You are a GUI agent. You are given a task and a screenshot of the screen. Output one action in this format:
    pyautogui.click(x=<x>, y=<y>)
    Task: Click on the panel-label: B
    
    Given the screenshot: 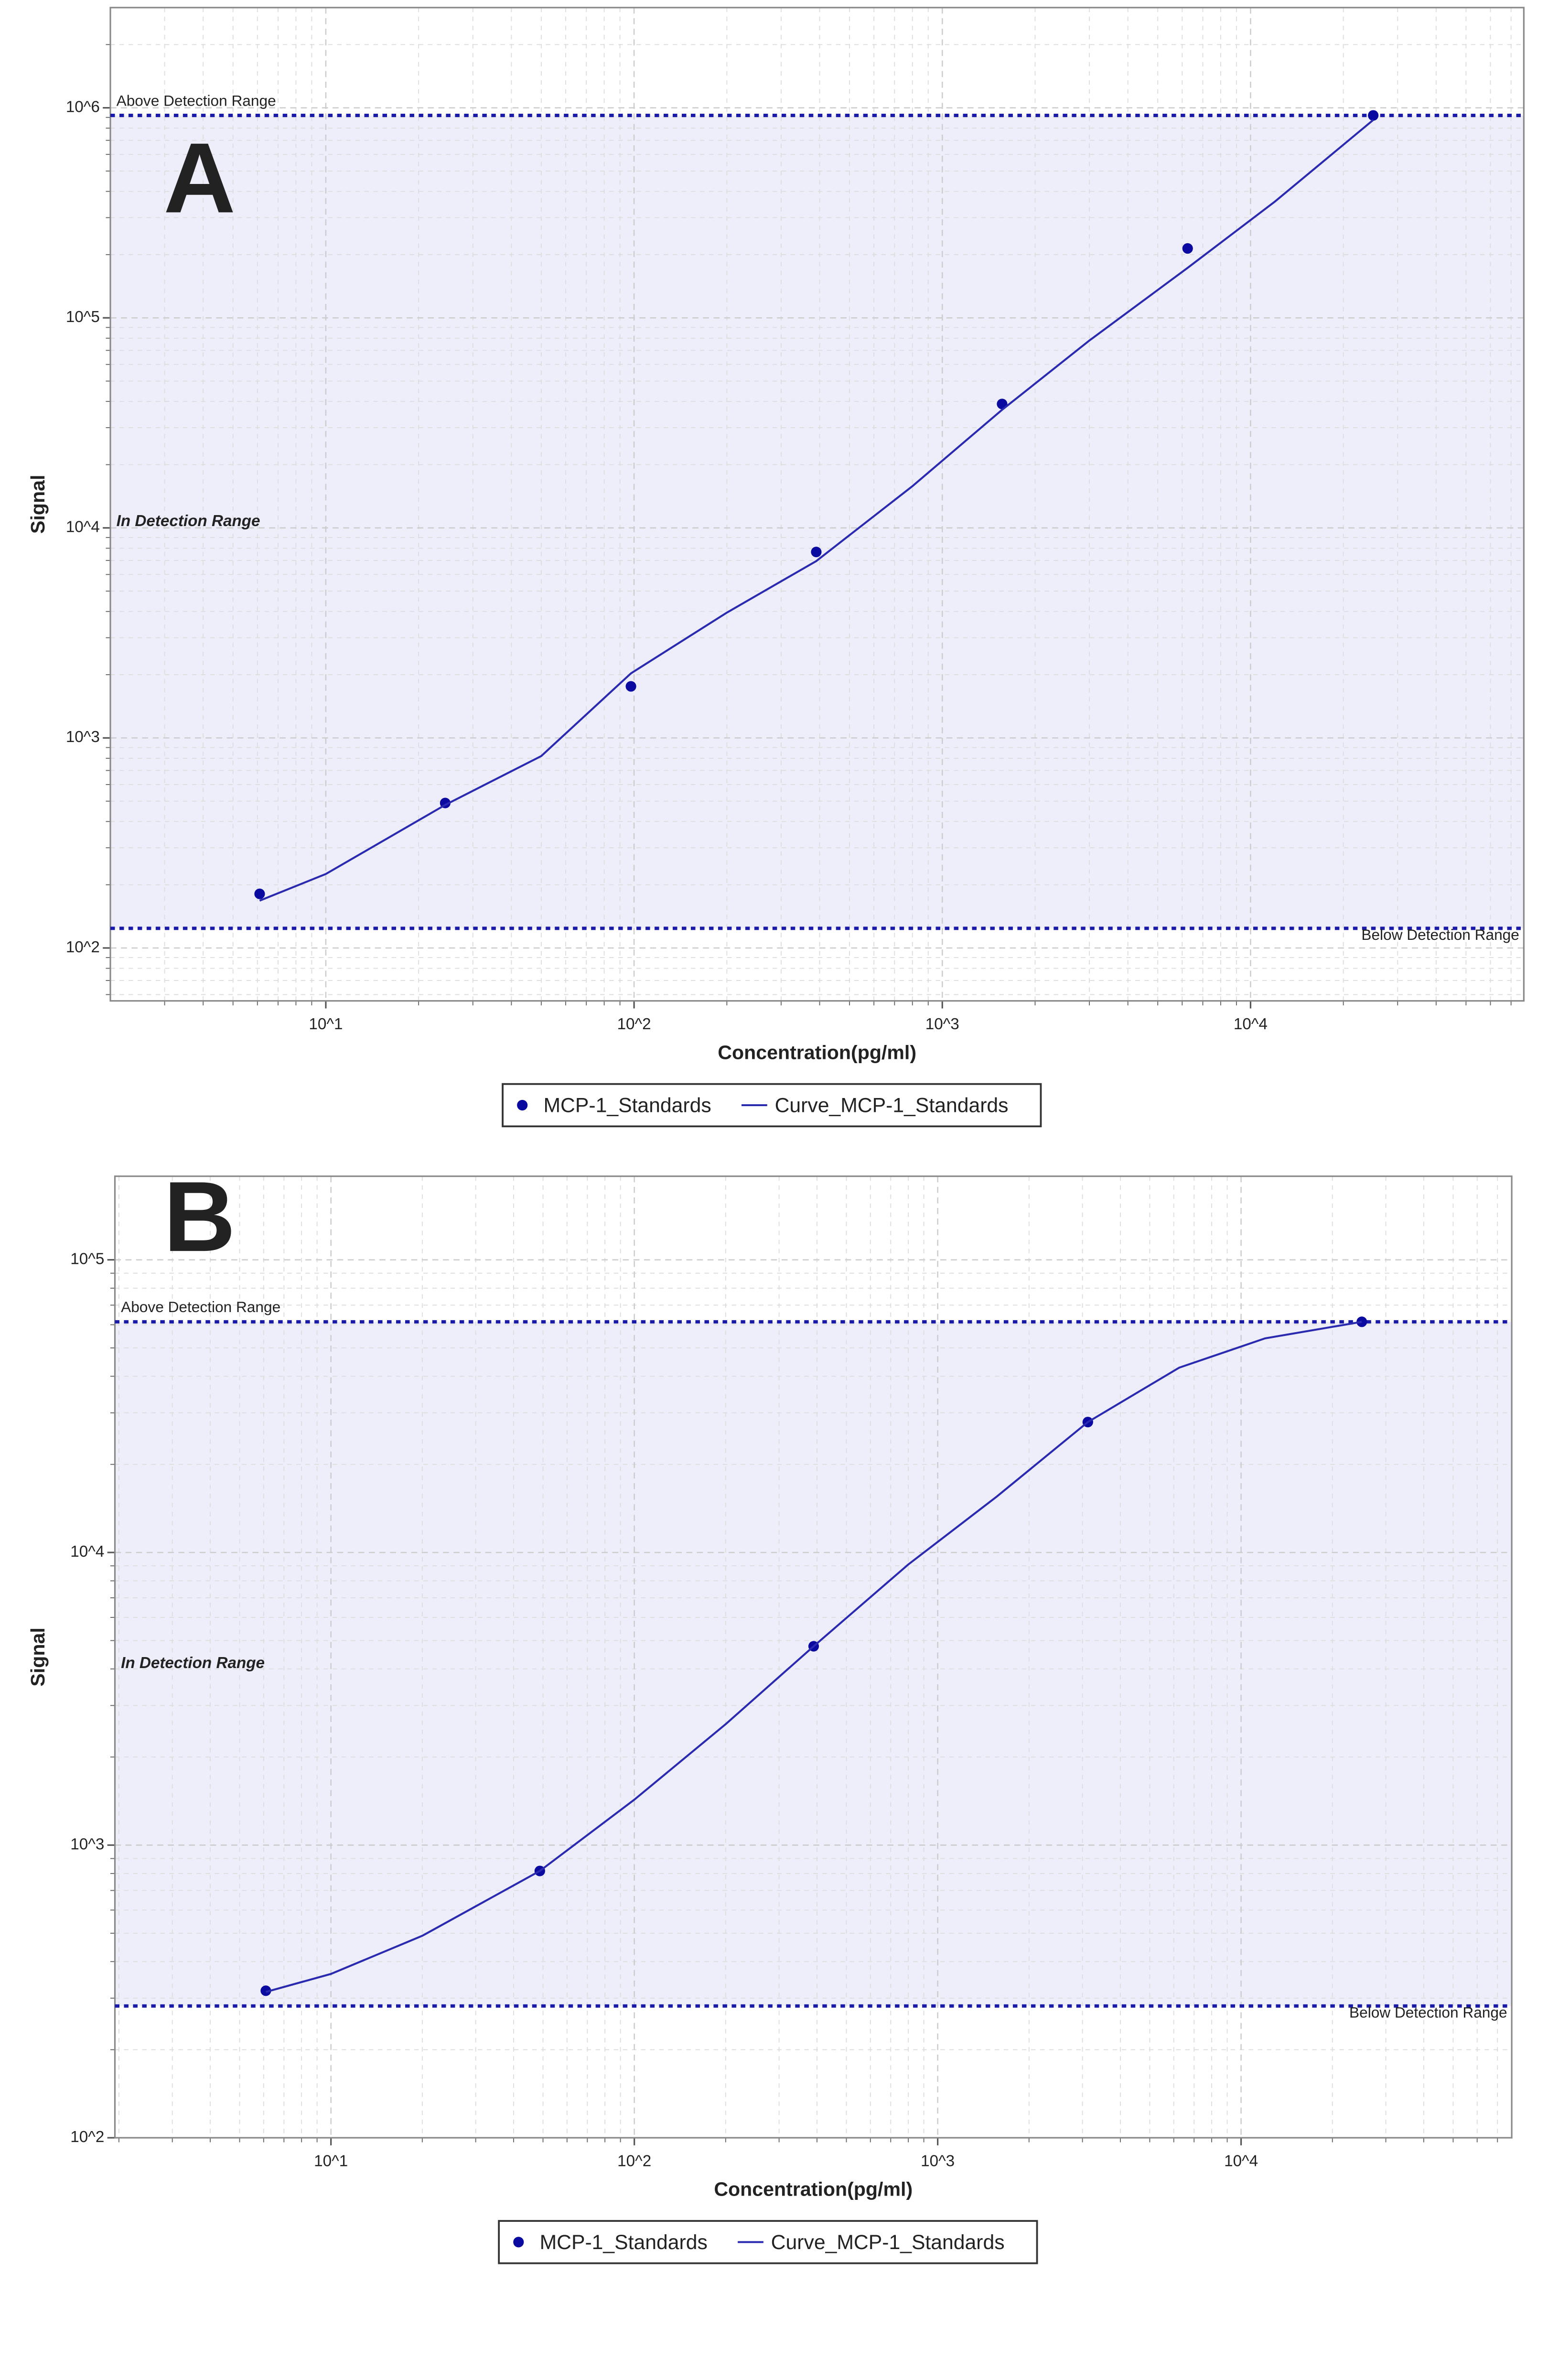 What is the action you would take?
    pyautogui.click(x=200, y=1216)
    